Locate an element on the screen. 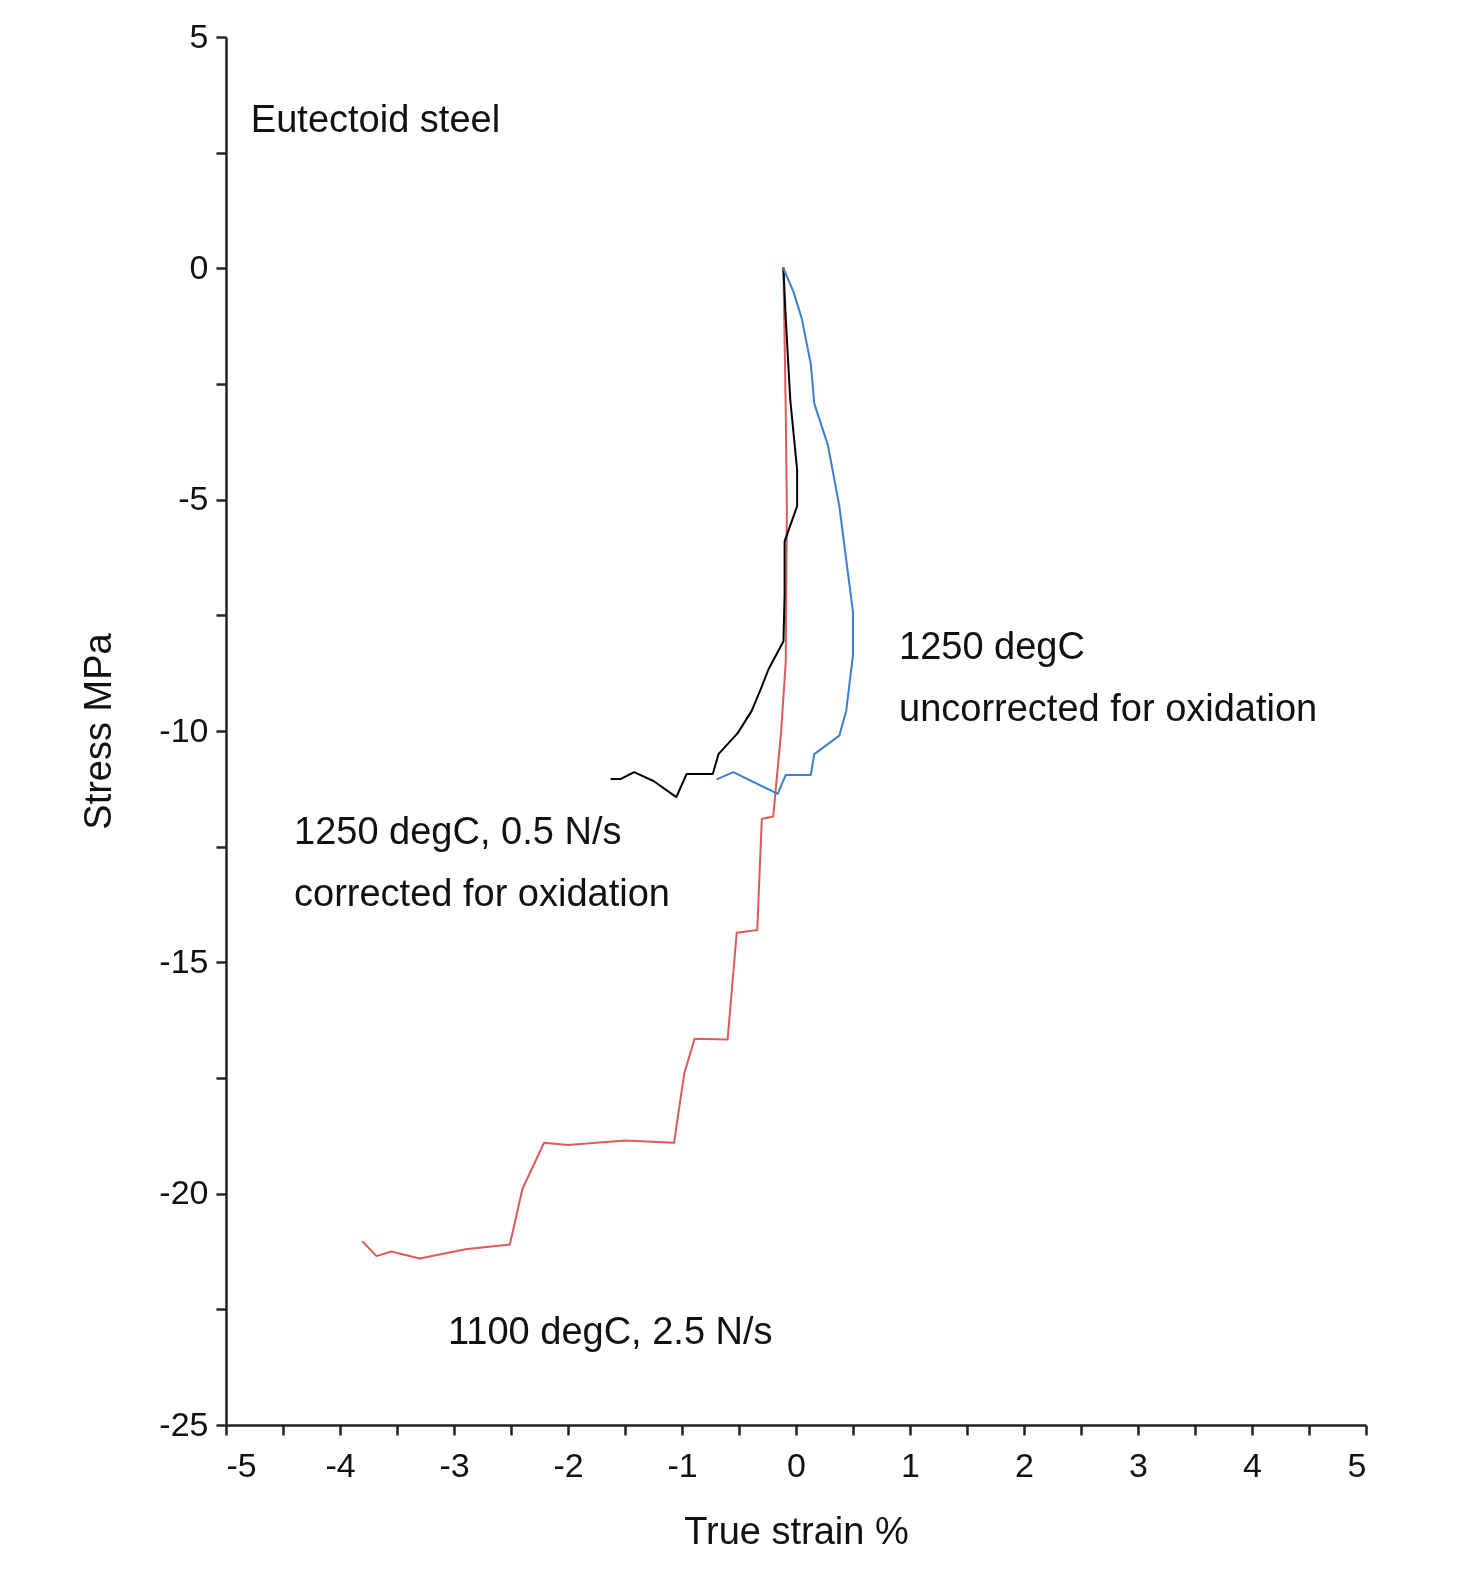 This screenshot has height=1581, width=1462. y-tick-label: -15 is located at coordinates (184, 960).